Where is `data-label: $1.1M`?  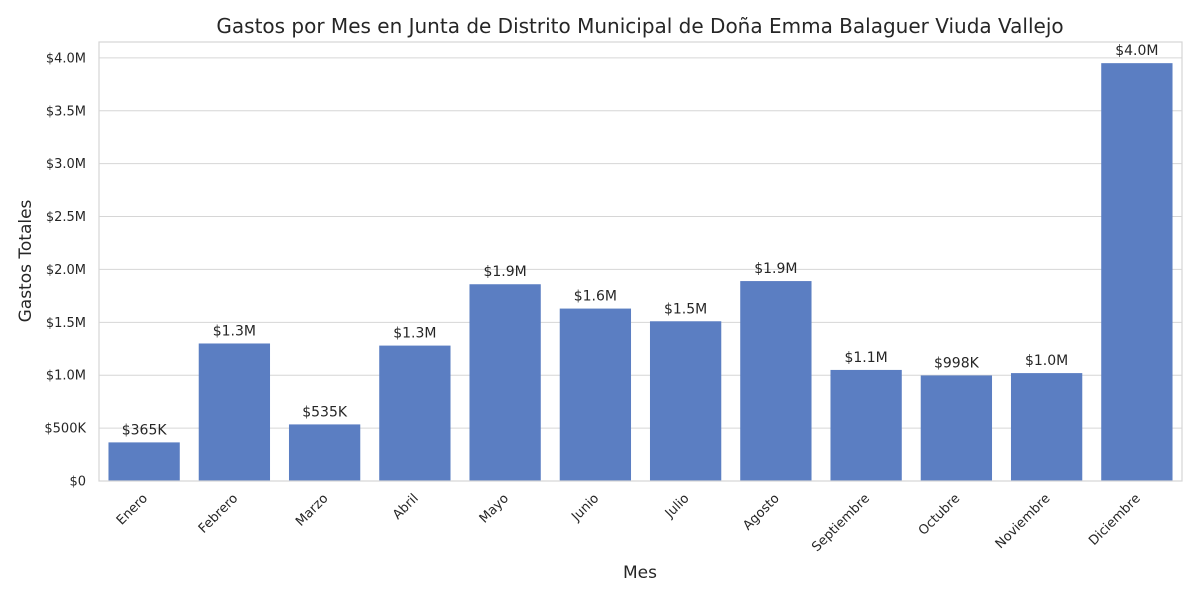 data-label: $1.1M is located at coordinates (865, 358).